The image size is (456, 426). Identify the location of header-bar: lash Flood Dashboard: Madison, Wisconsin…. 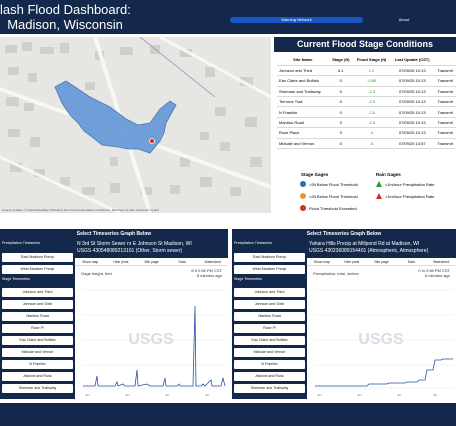
(228, 17).